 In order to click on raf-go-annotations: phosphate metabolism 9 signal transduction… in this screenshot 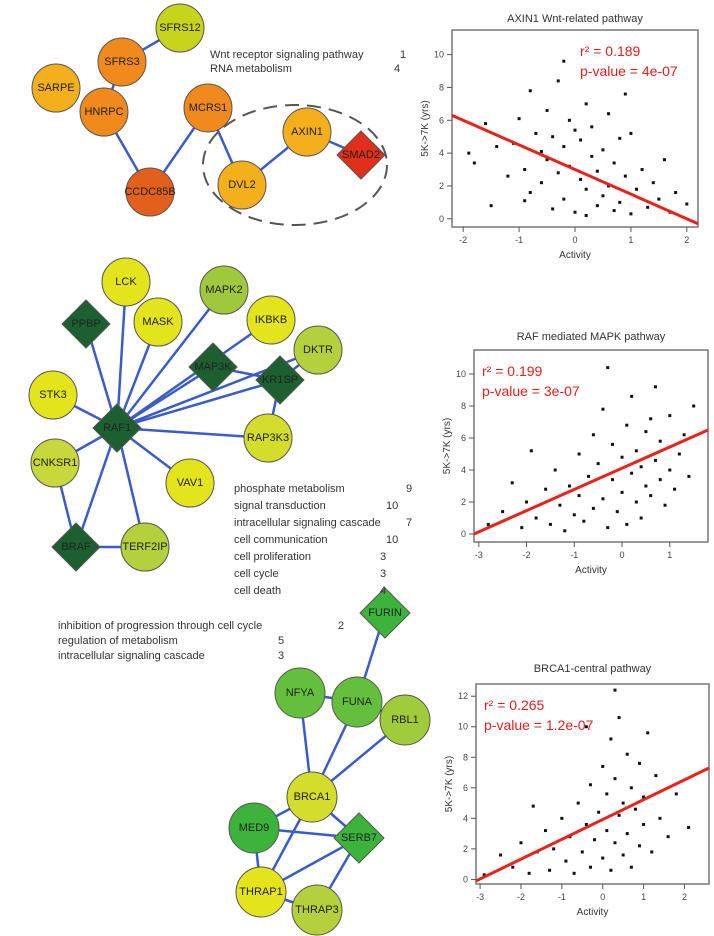, I will do `click(323, 540)`.